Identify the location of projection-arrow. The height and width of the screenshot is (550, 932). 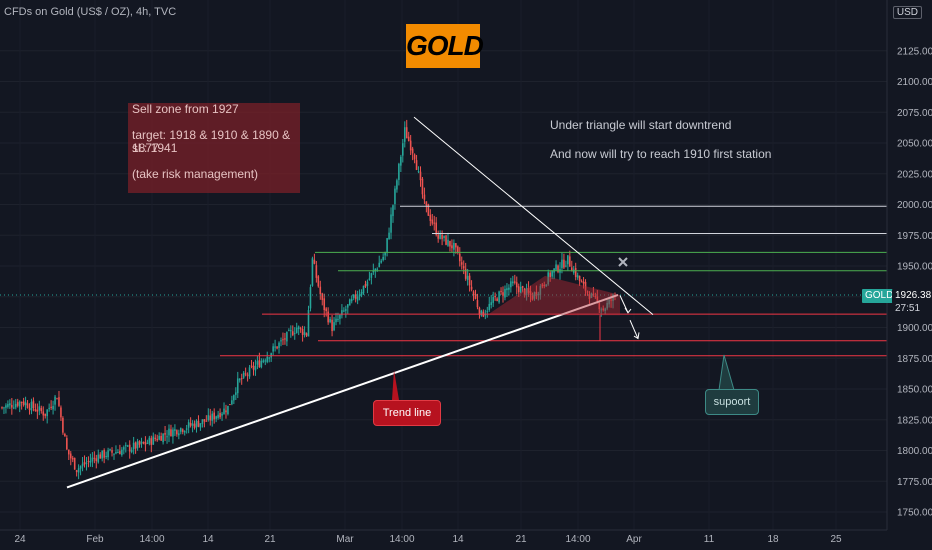
(634, 329).